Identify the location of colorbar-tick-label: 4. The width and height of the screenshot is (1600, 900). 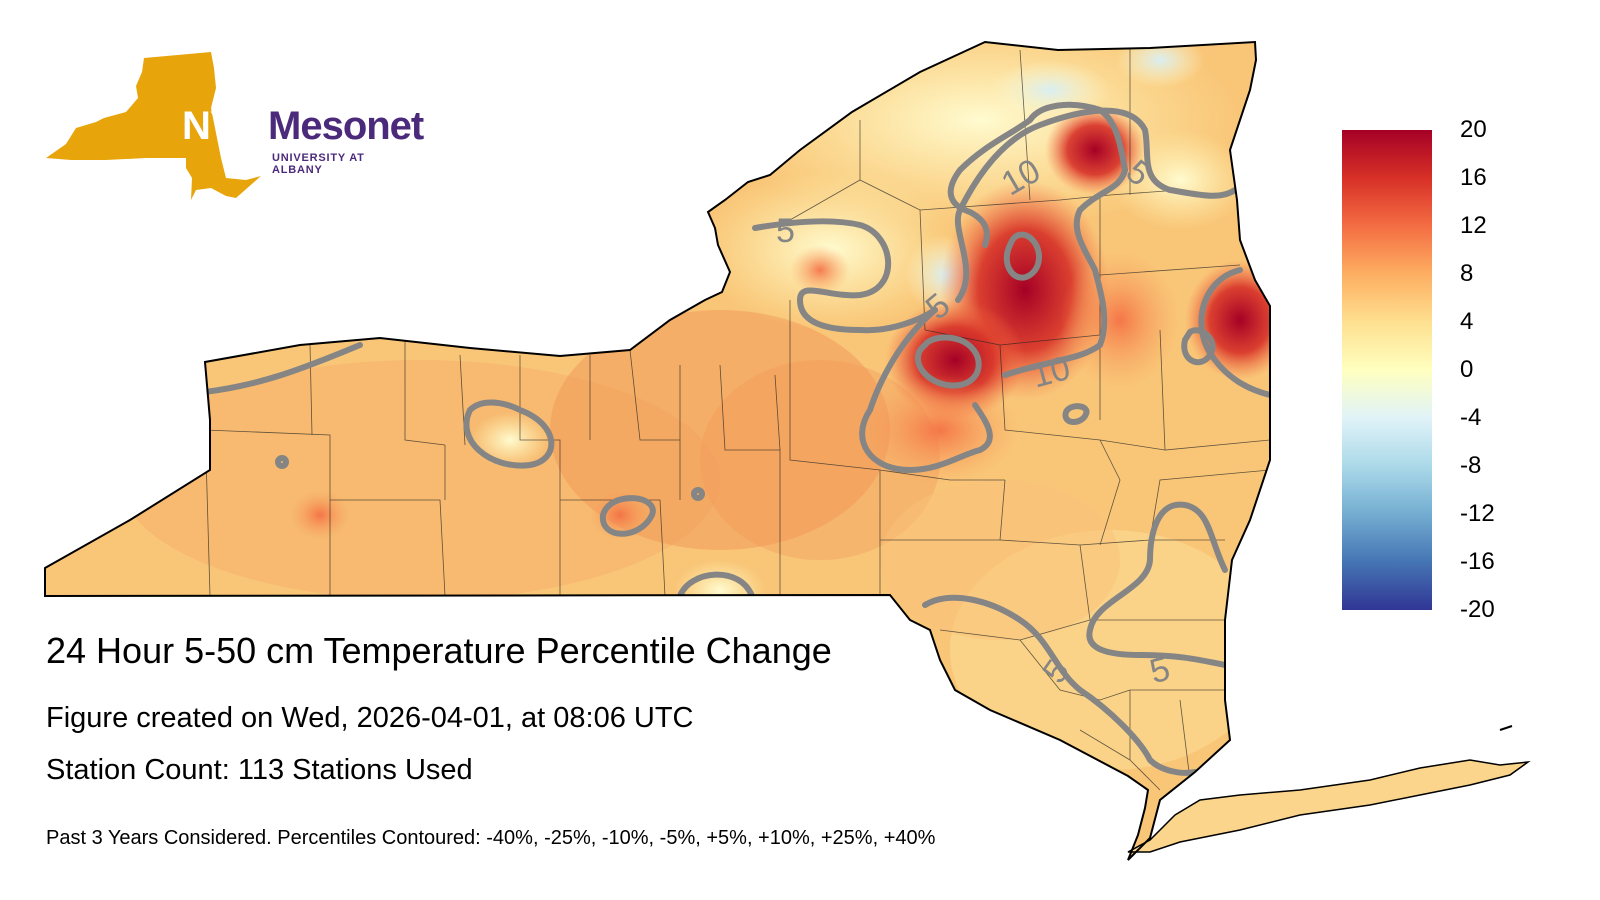
(1467, 321).